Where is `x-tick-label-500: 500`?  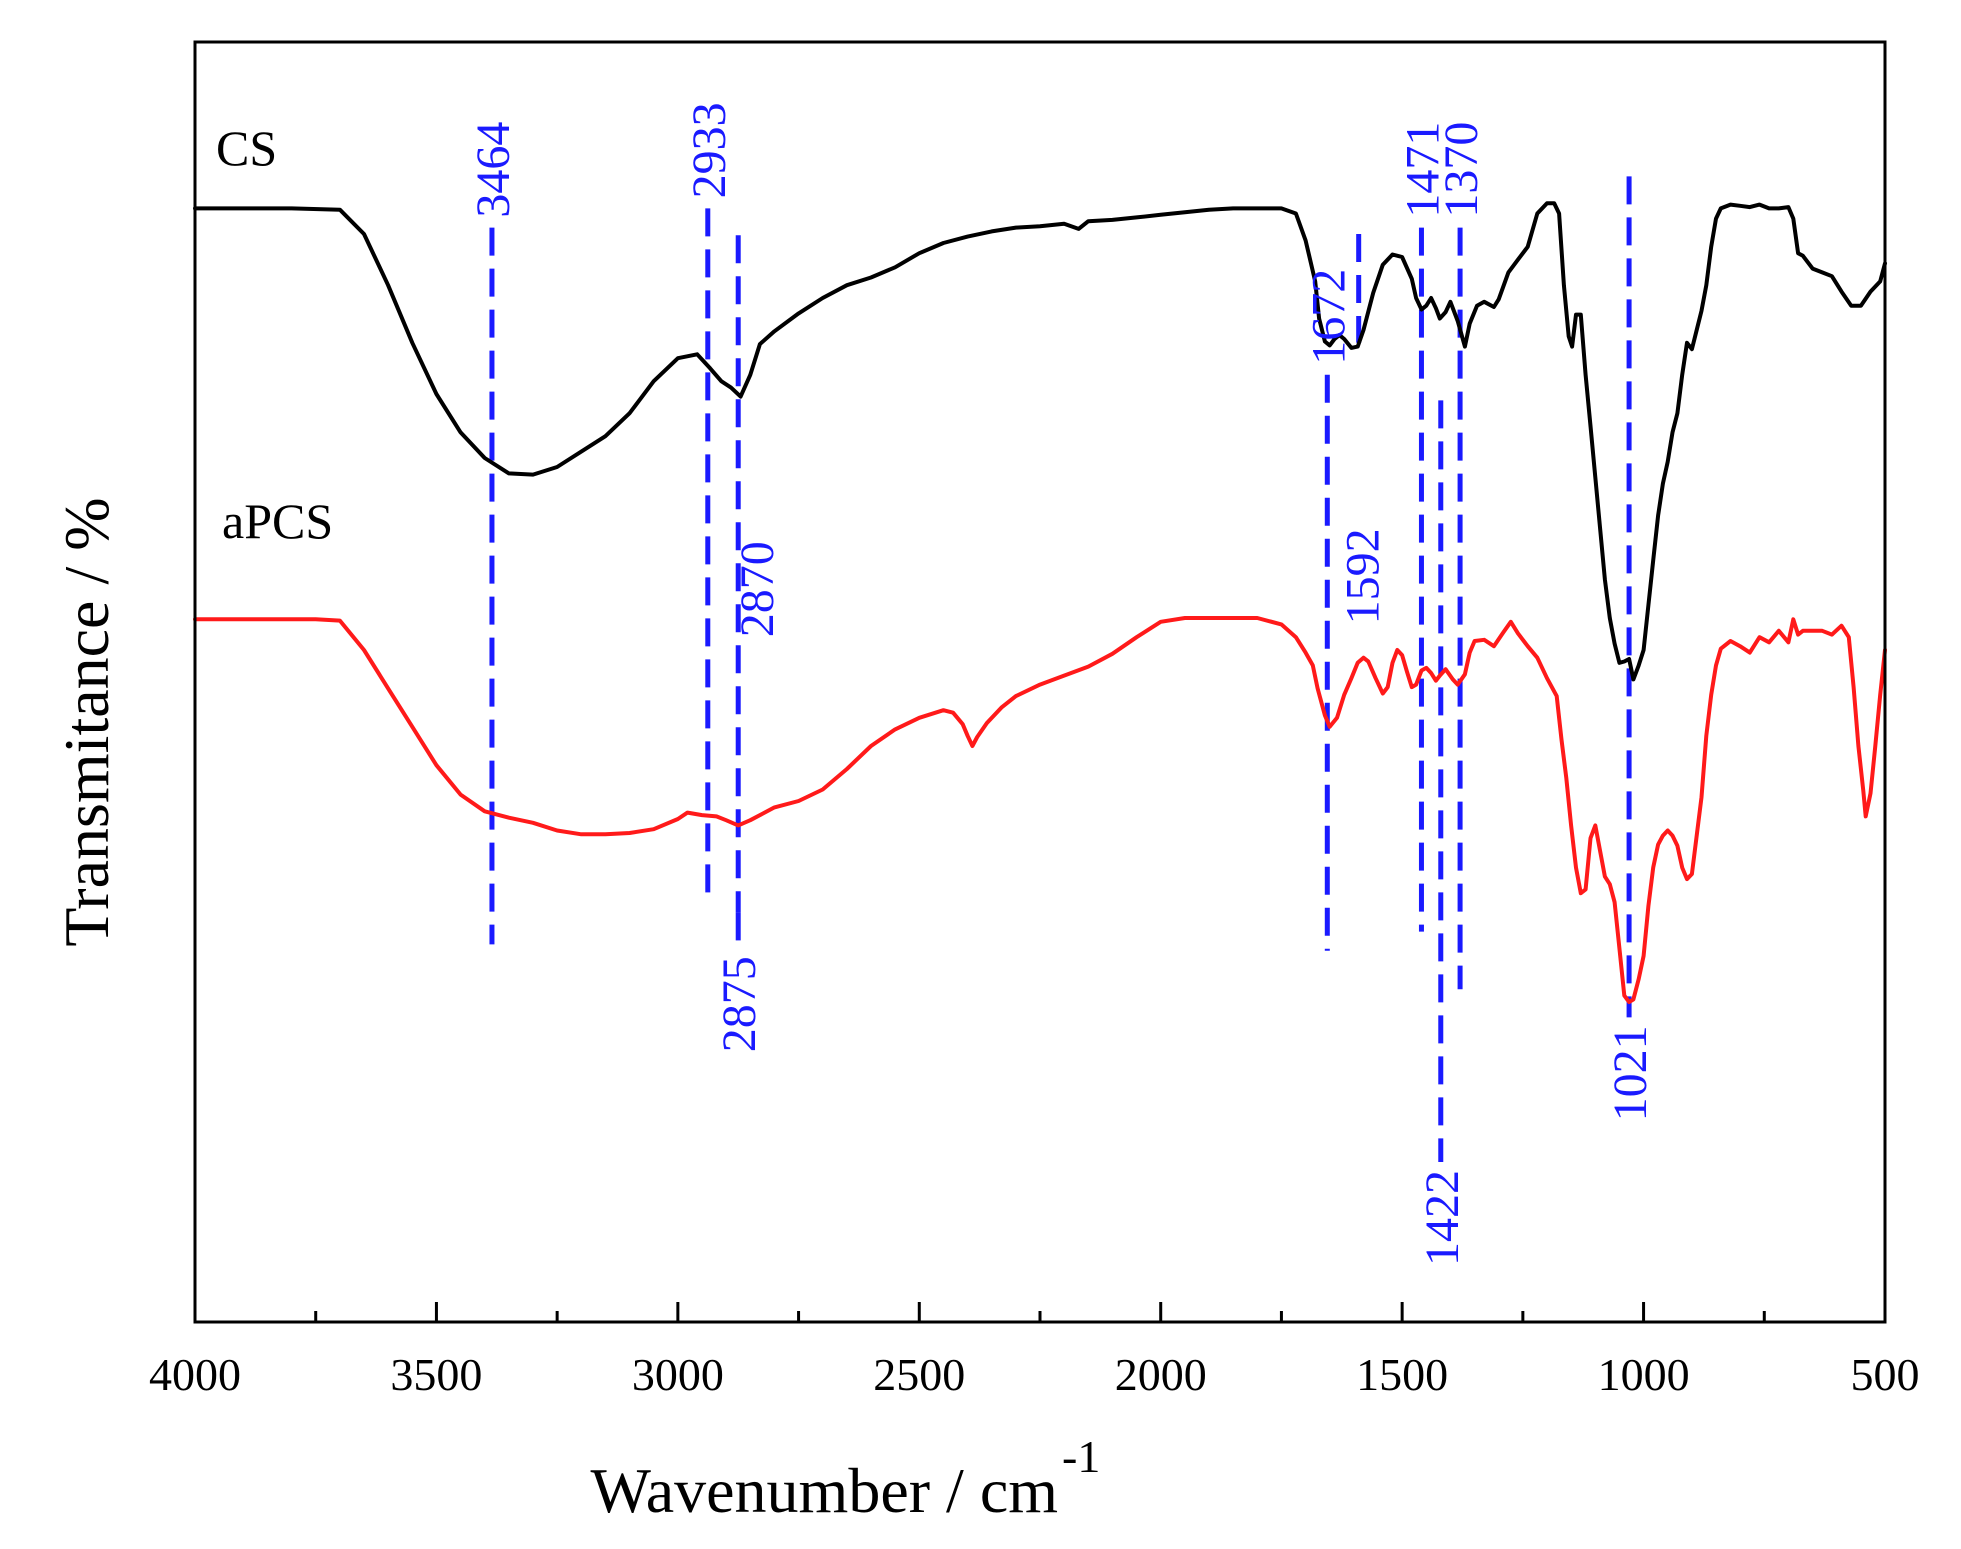 x-tick-label-500: 500 is located at coordinates (1885, 1374).